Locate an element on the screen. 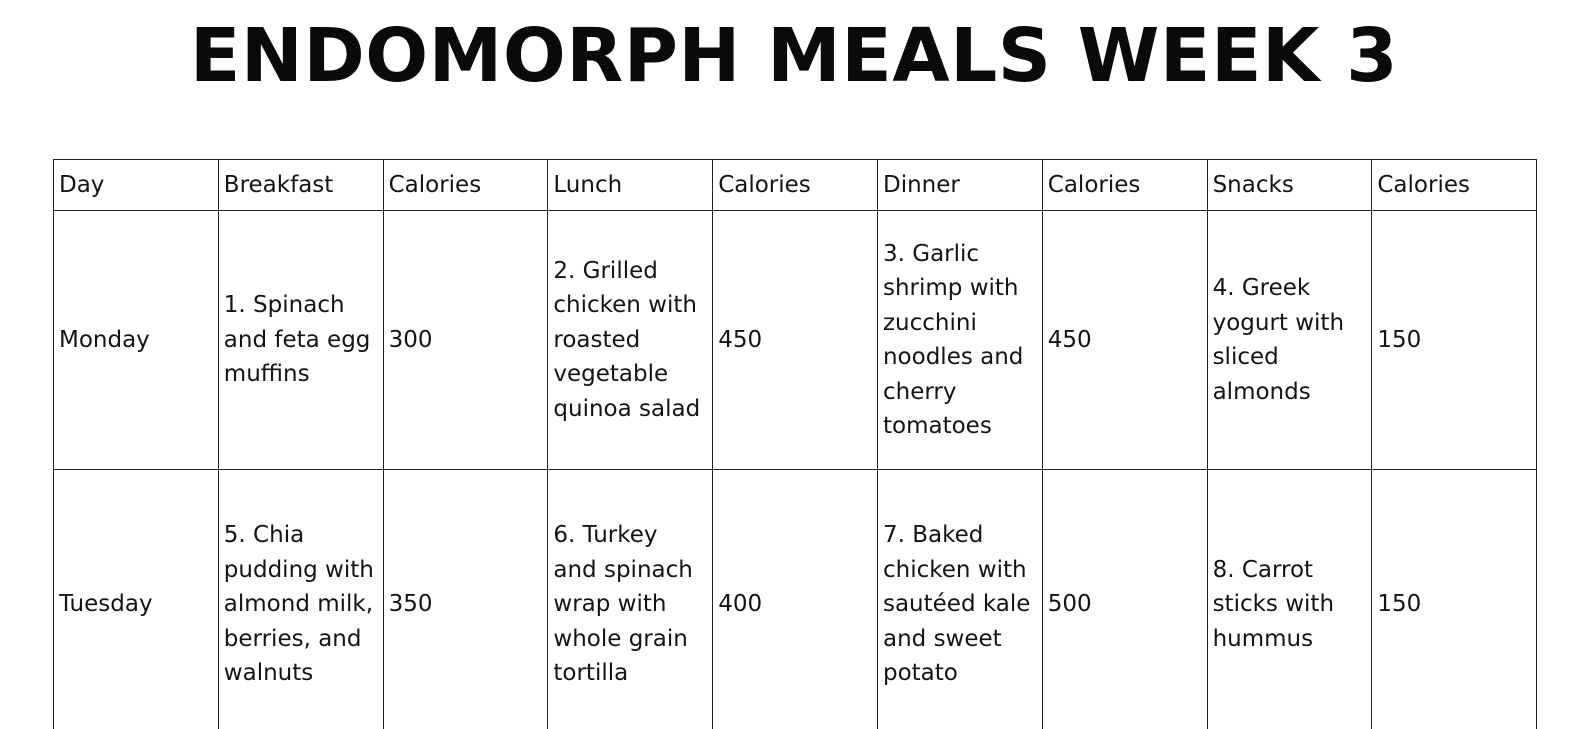 This screenshot has height=729, width=1588. snacks-cell: 8. Carrot sticks with hummus is located at coordinates (1289, 599).